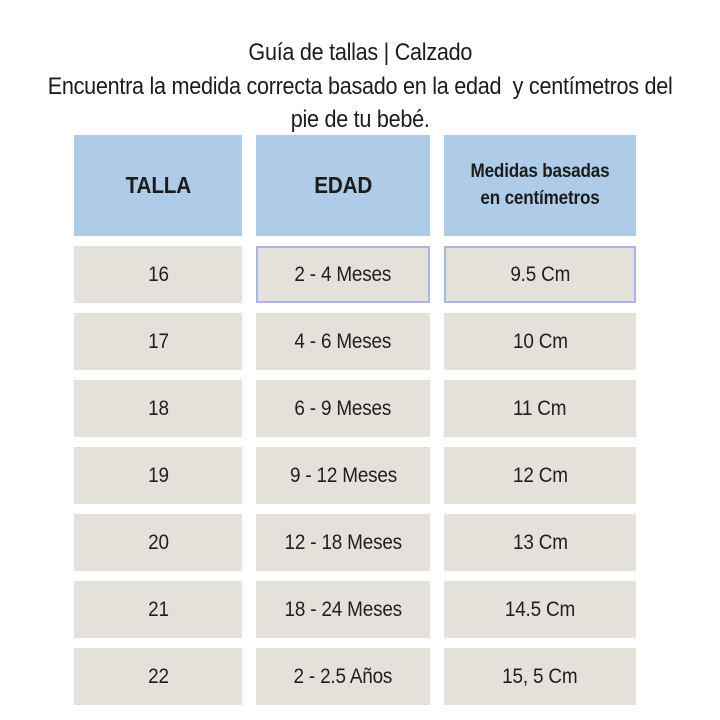  Describe the element at coordinates (343, 408) in the screenshot. I see `table-cell-edad: 6 - 9 Meses` at that location.